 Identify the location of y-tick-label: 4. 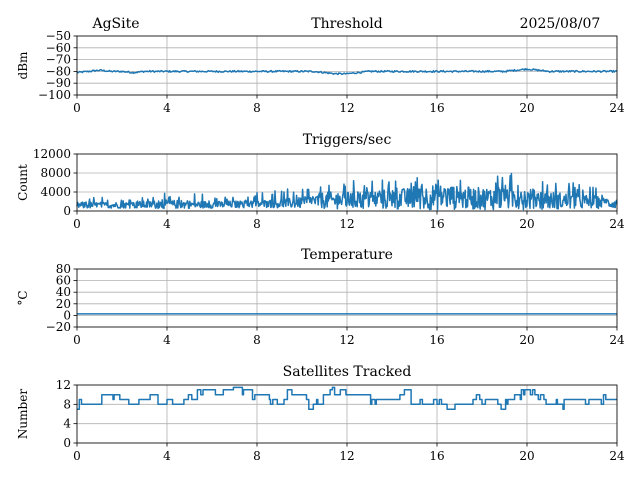
(67, 424).